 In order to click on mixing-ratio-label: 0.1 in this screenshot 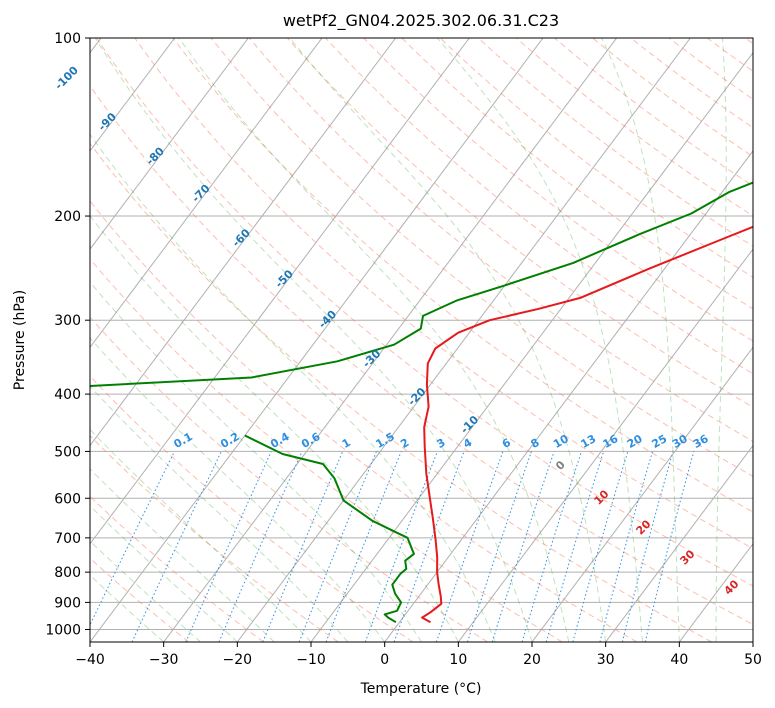, I will do `click(182, 440)`.